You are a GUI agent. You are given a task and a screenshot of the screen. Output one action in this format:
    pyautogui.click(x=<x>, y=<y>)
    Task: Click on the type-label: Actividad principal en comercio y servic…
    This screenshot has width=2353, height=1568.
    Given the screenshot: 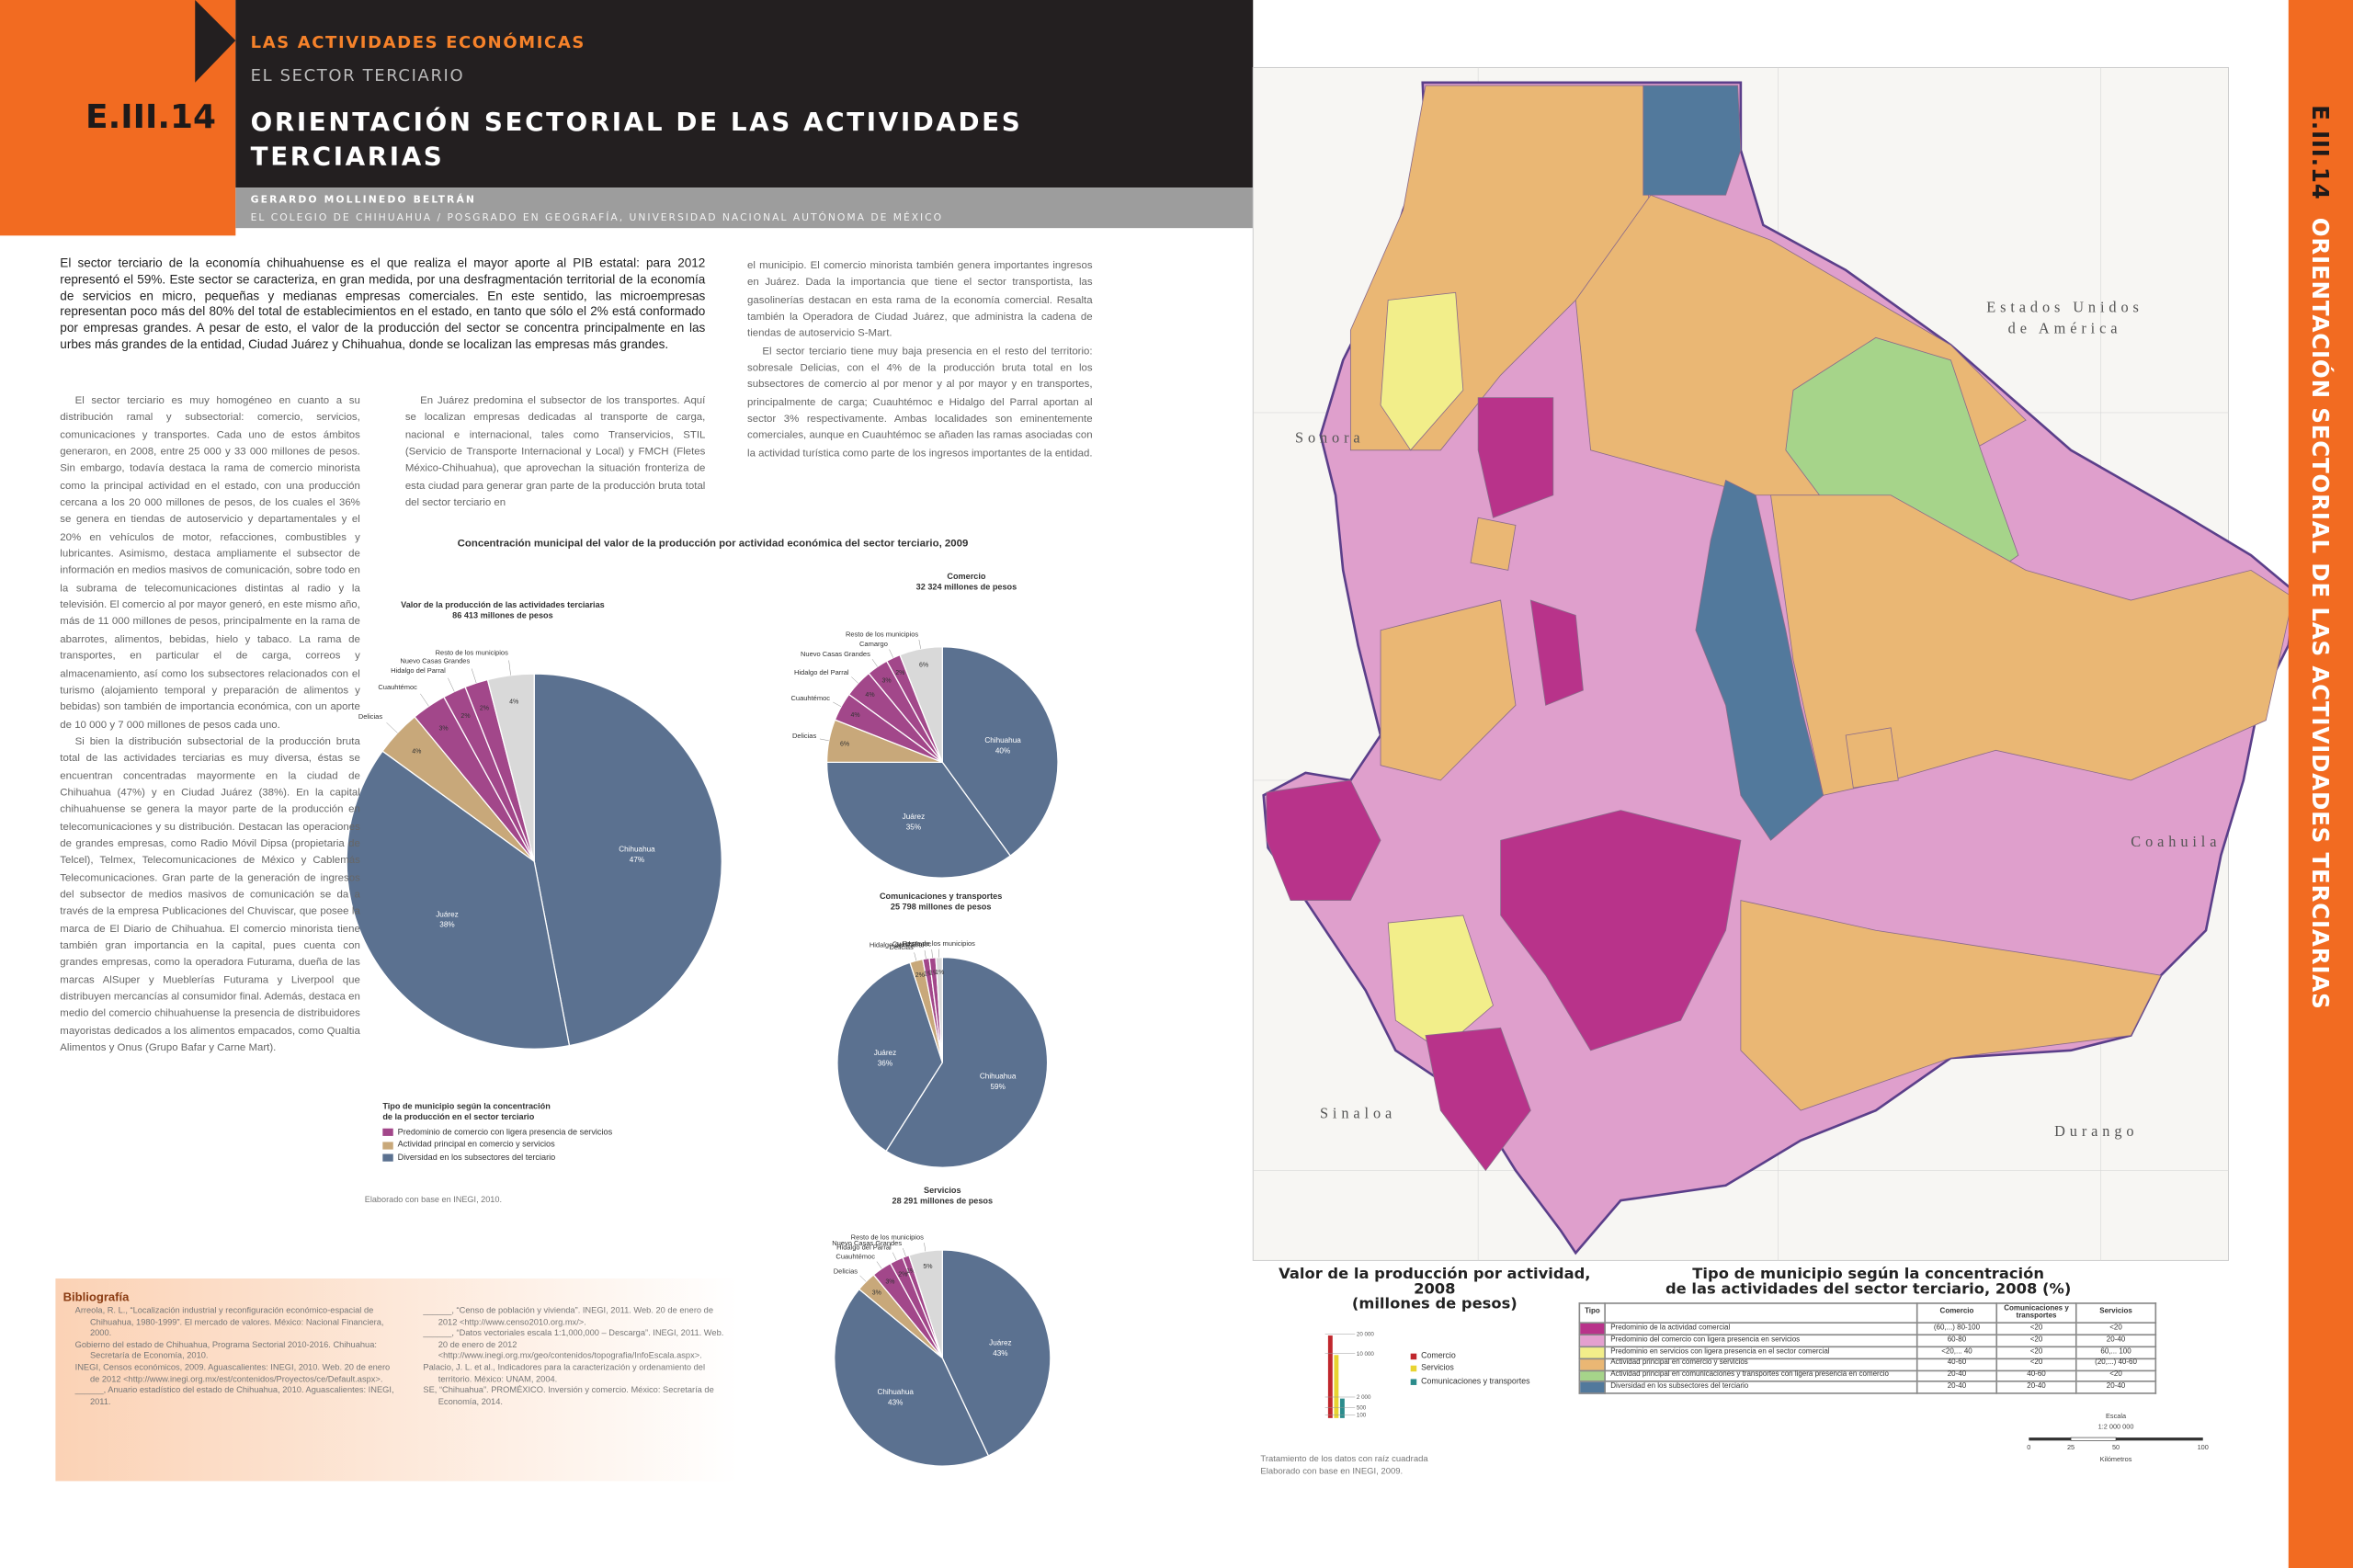 What is the action you would take?
    pyautogui.click(x=1761, y=1364)
    